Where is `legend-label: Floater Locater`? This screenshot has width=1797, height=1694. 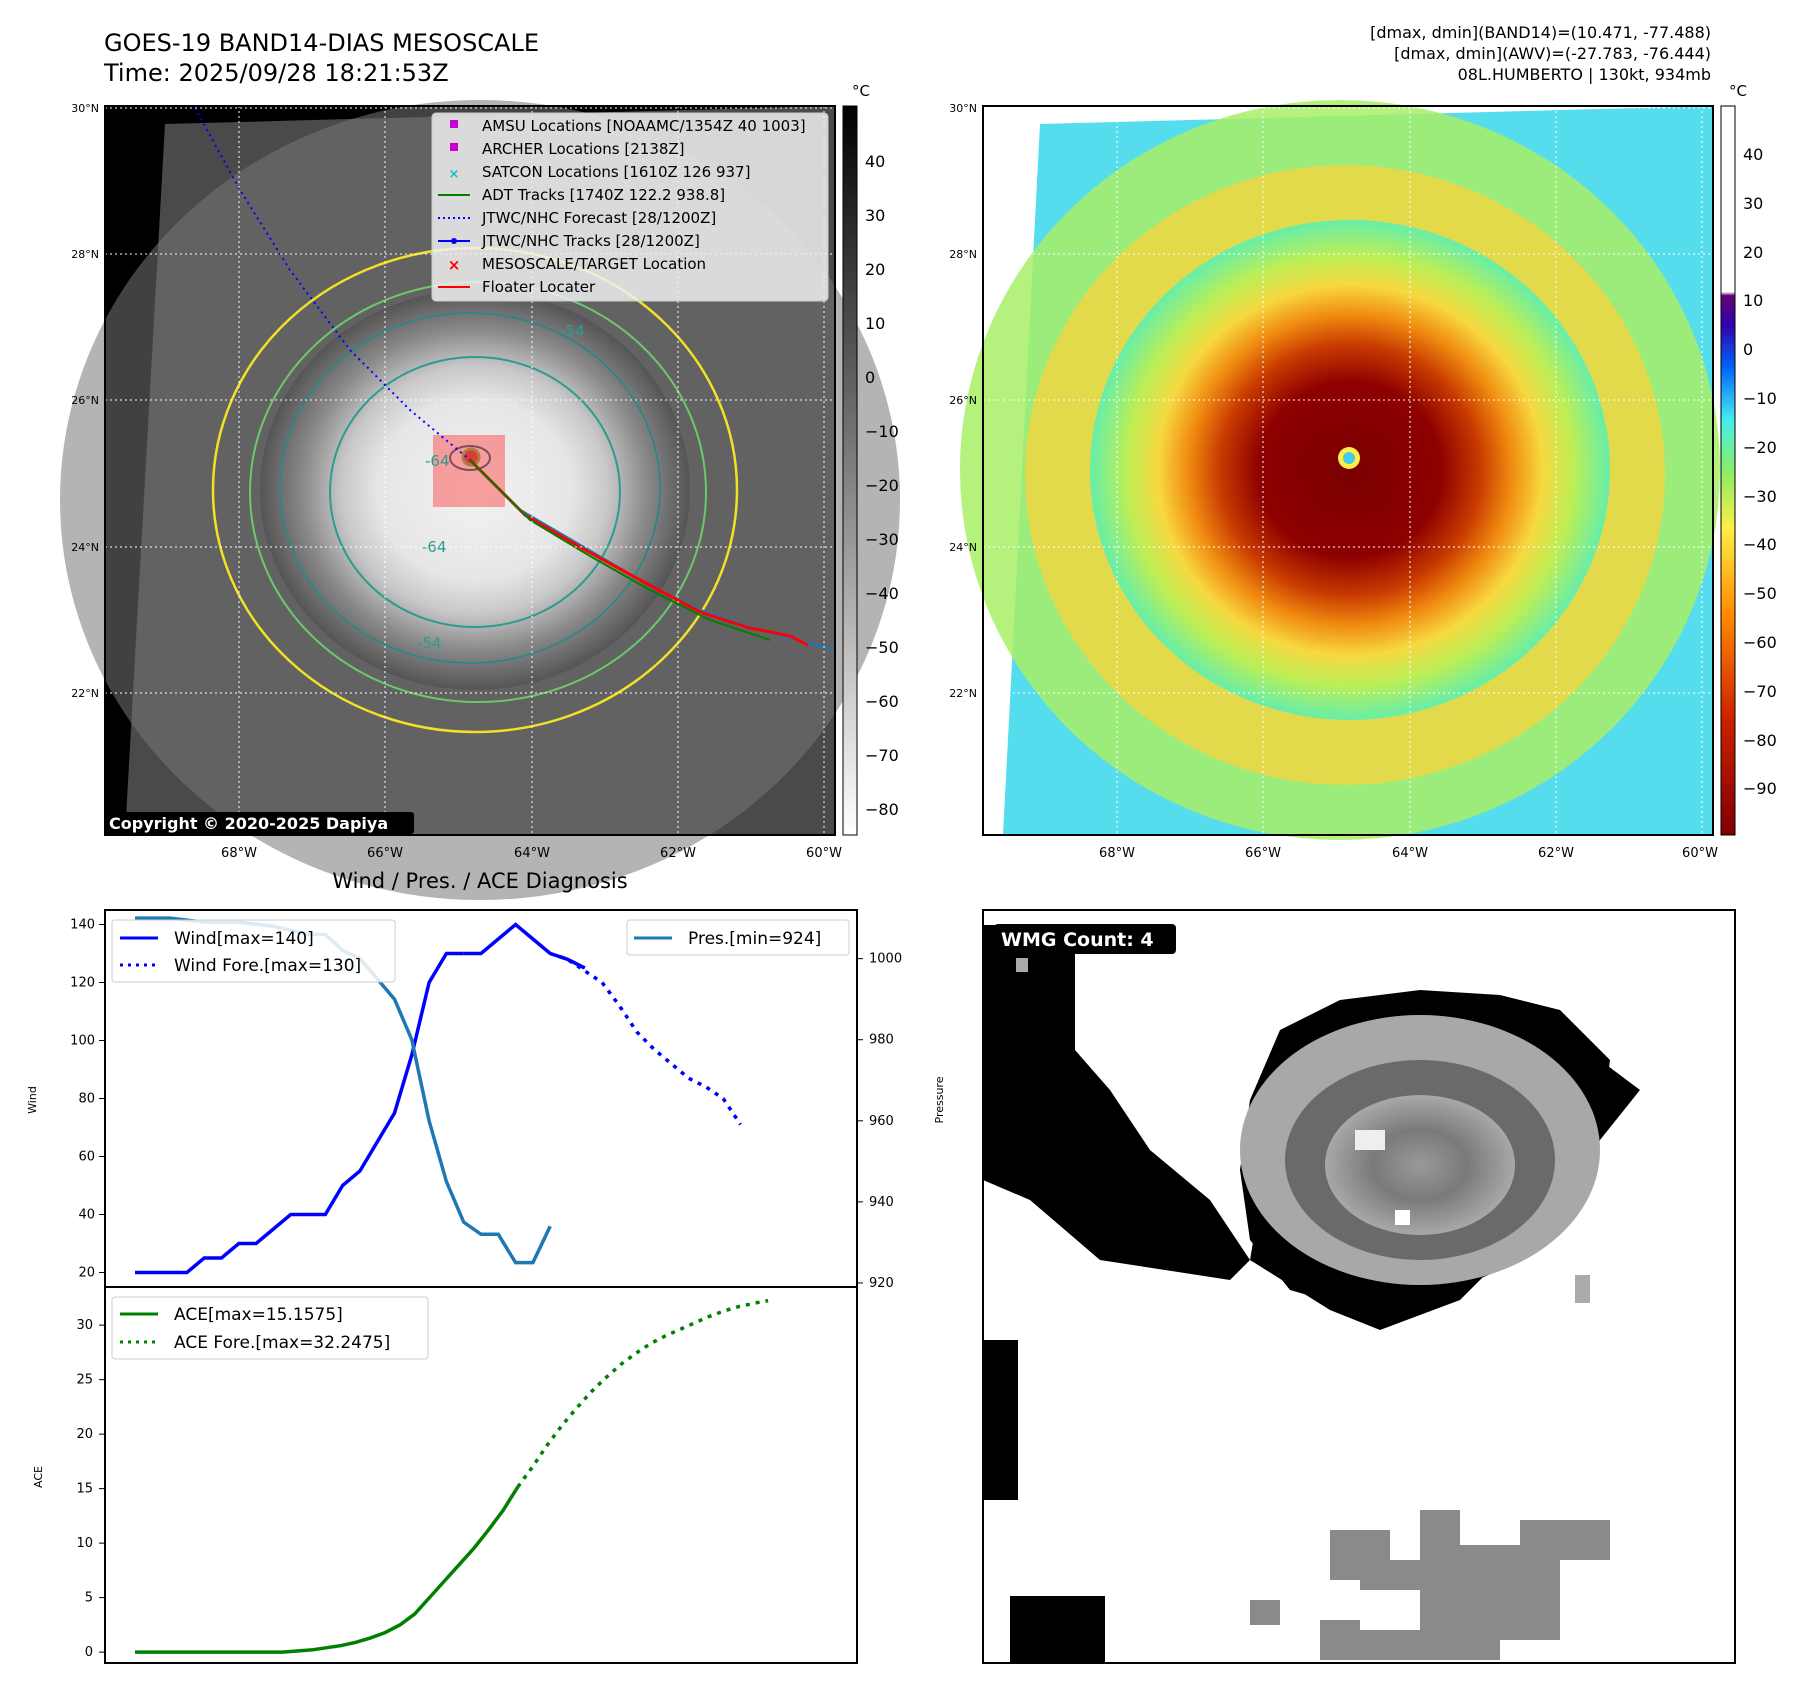
legend-label: Floater Locater is located at coordinates (539, 287).